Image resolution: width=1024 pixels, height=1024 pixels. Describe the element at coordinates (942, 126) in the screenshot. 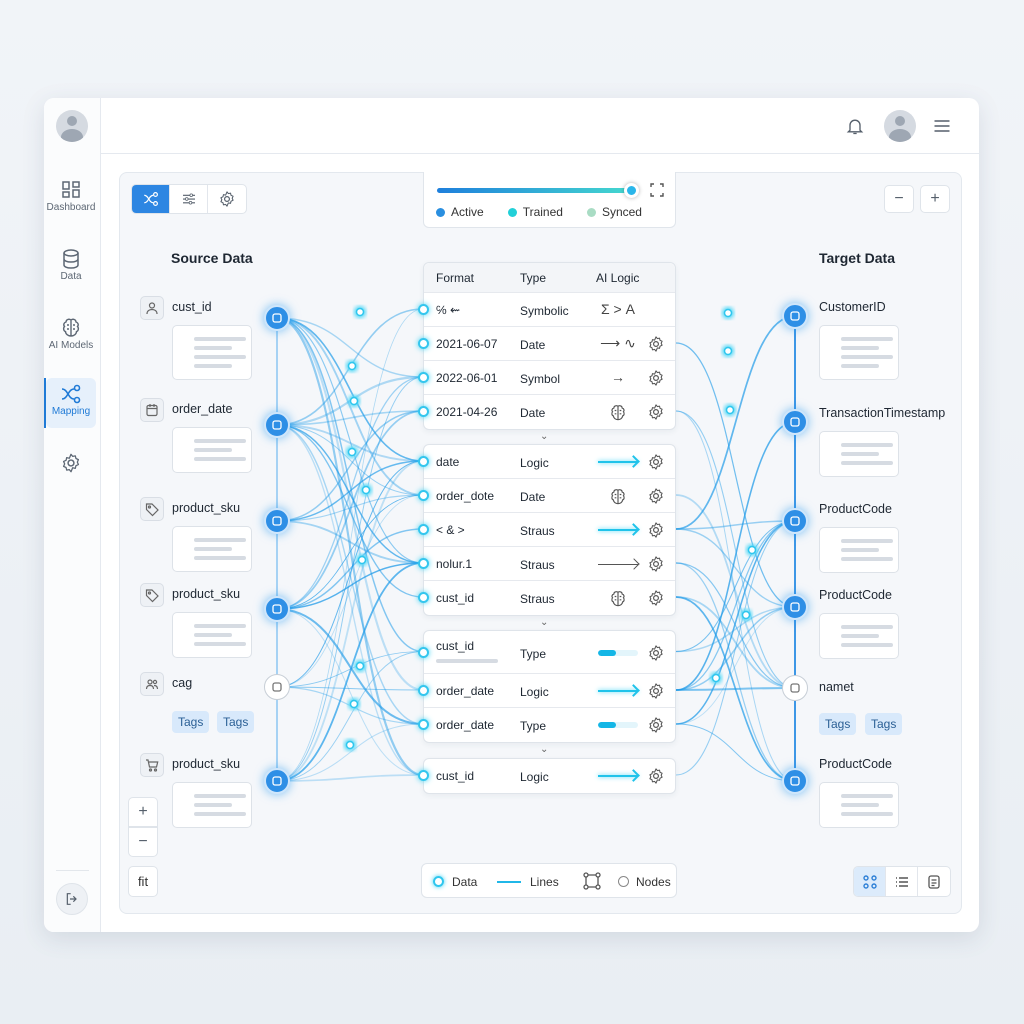

I see `menu-icon` at that location.